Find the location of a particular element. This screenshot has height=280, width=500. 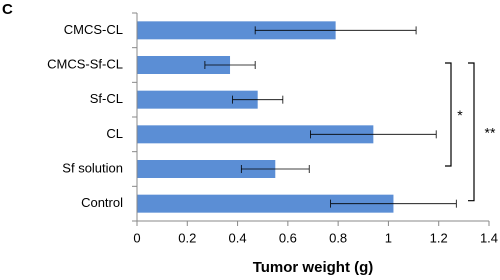

y-tick-label: CMCS-CL is located at coordinates (93, 29).